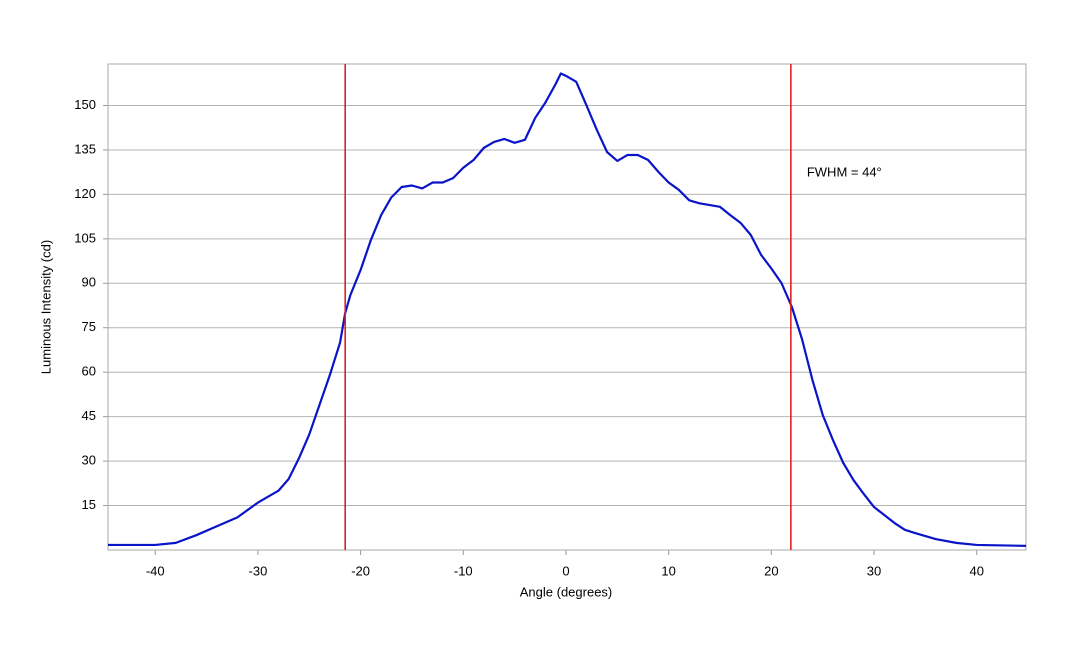 This screenshot has height=648, width=1080. I want to click on x-tick-label: 30, so click(874, 570).